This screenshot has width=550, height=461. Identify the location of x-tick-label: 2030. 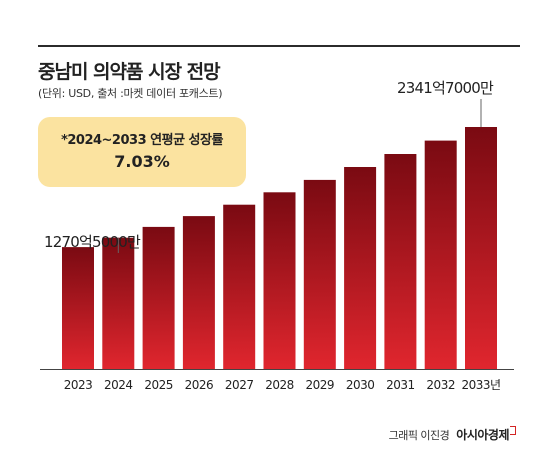
(360, 385).